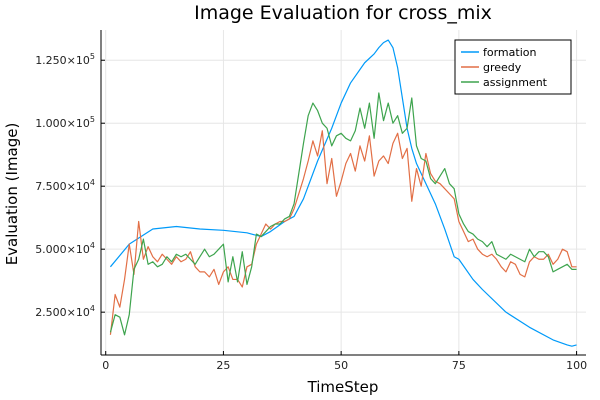 The height and width of the screenshot is (400, 600). Describe the element at coordinates (343, 387) in the screenshot. I see `x-axis-title: TimeStep` at that location.